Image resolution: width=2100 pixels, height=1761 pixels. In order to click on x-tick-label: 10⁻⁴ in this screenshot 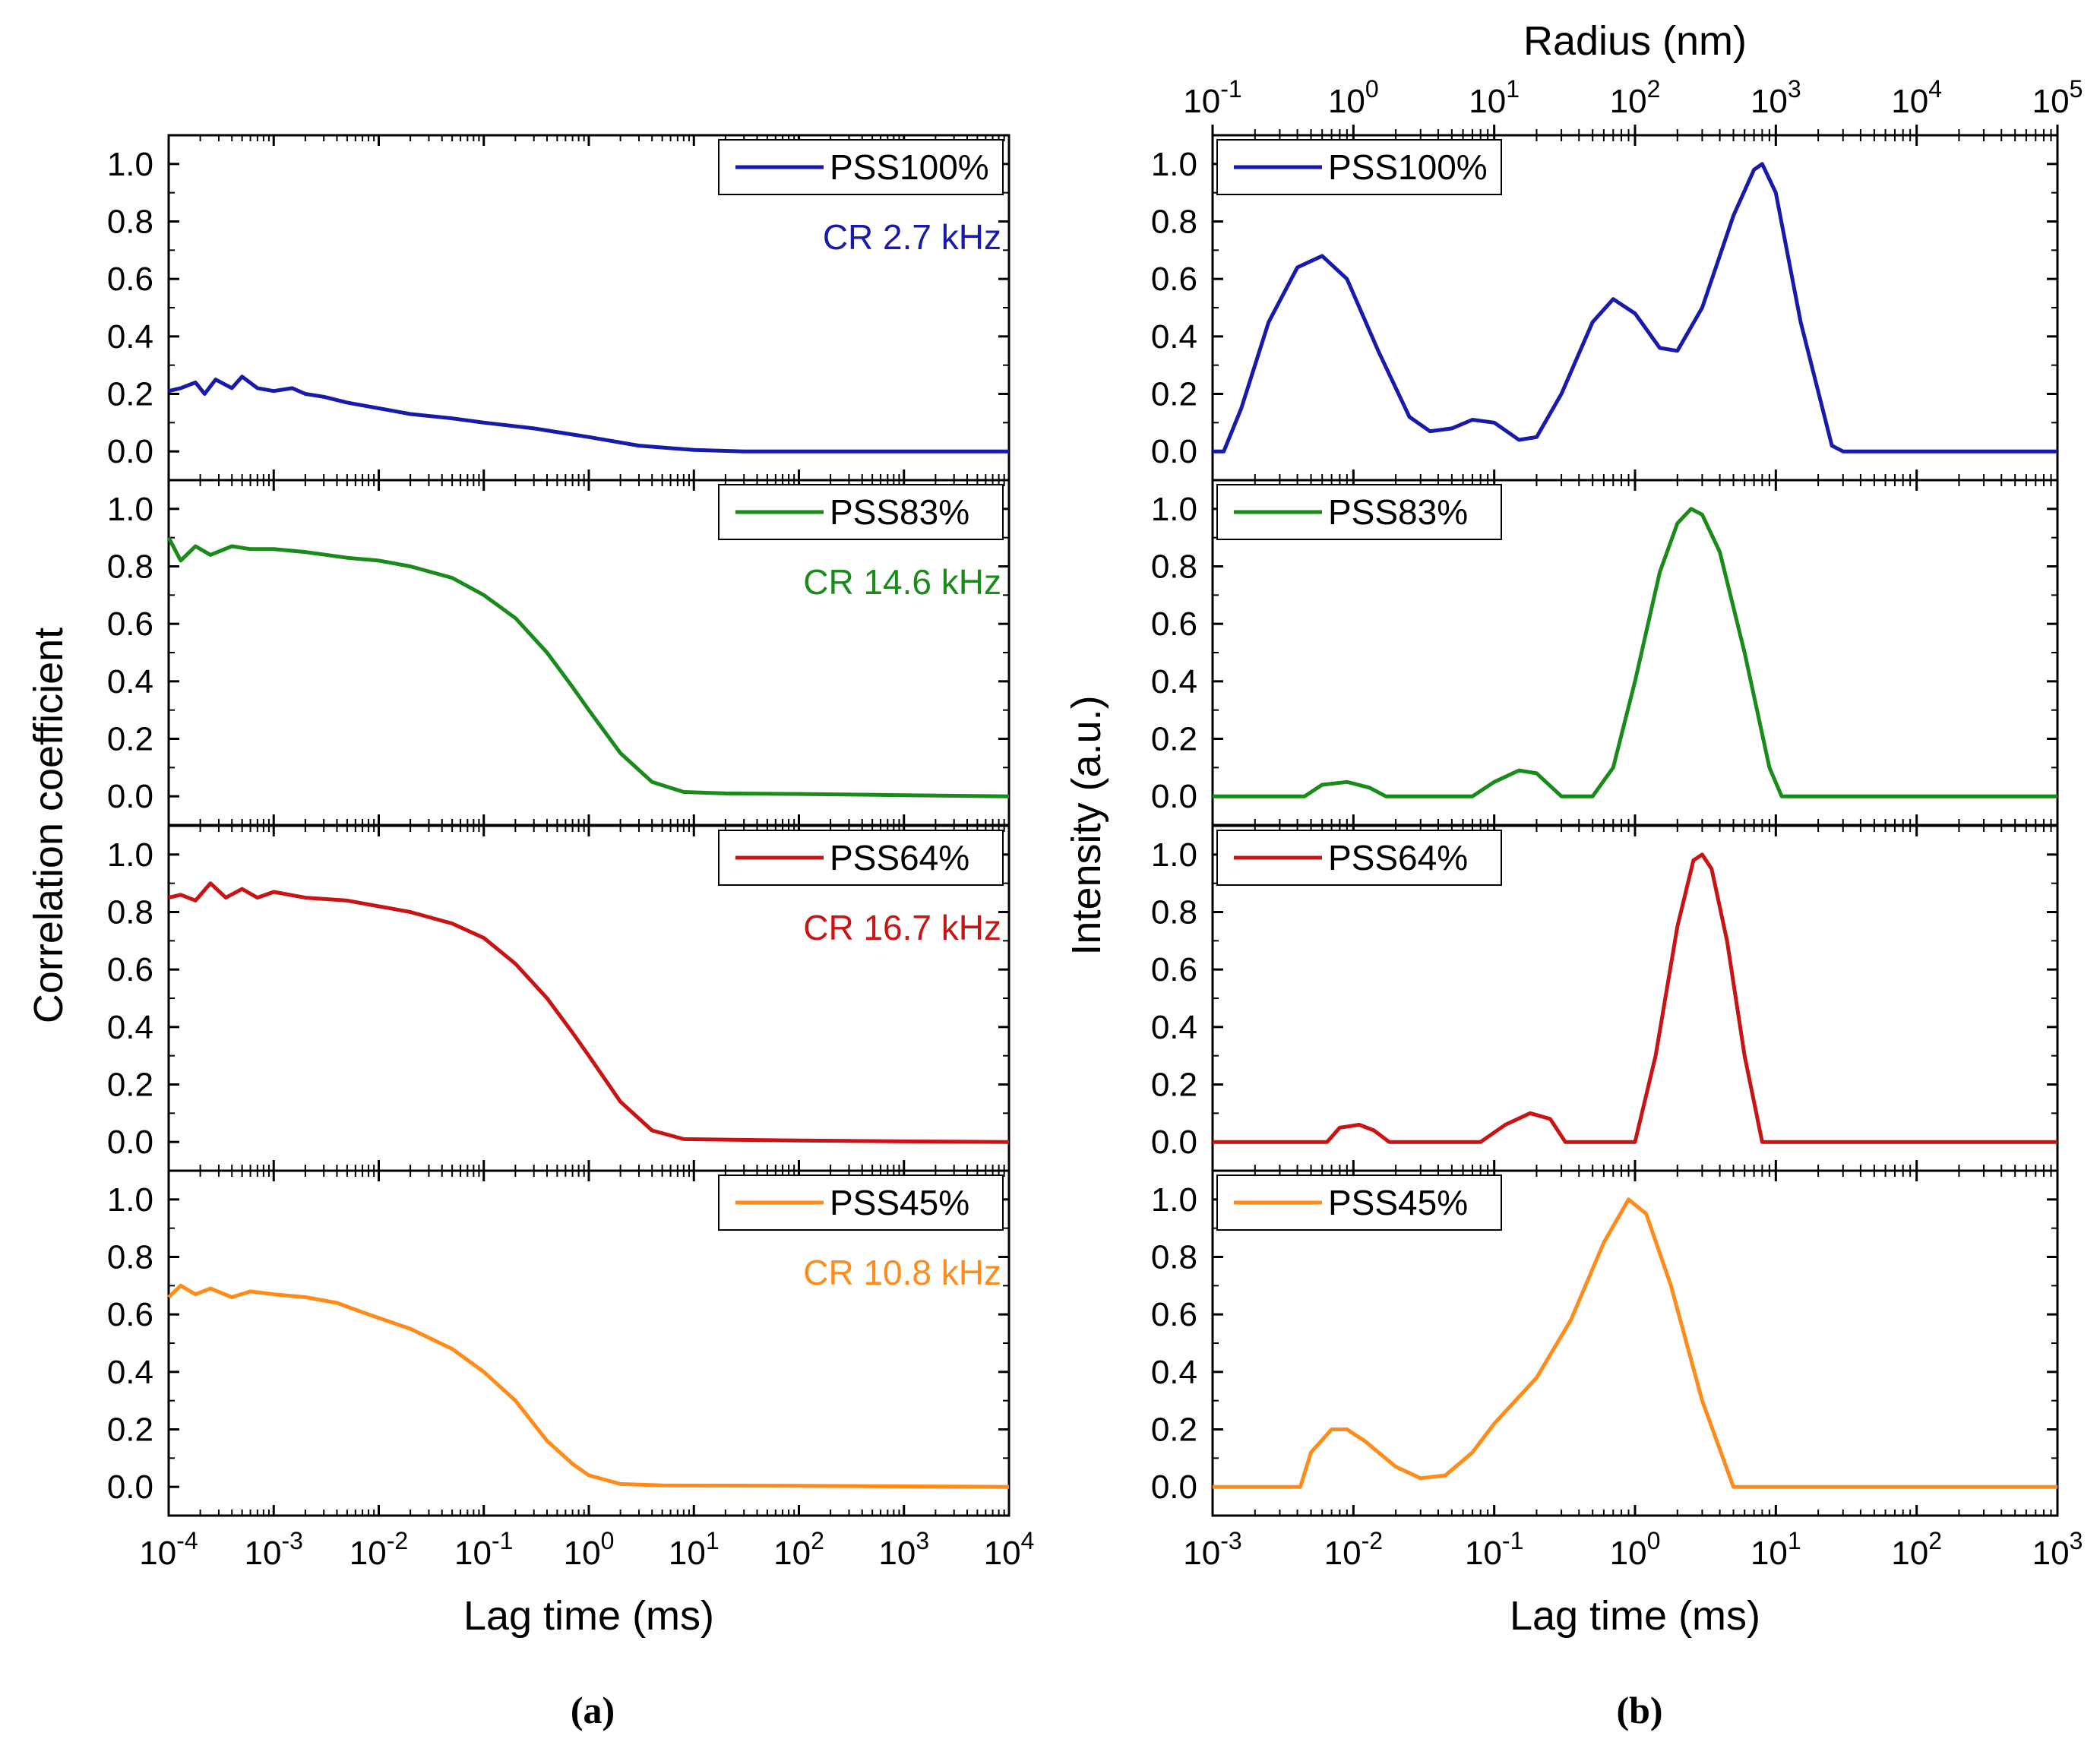, I will do `click(168, 1549)`.